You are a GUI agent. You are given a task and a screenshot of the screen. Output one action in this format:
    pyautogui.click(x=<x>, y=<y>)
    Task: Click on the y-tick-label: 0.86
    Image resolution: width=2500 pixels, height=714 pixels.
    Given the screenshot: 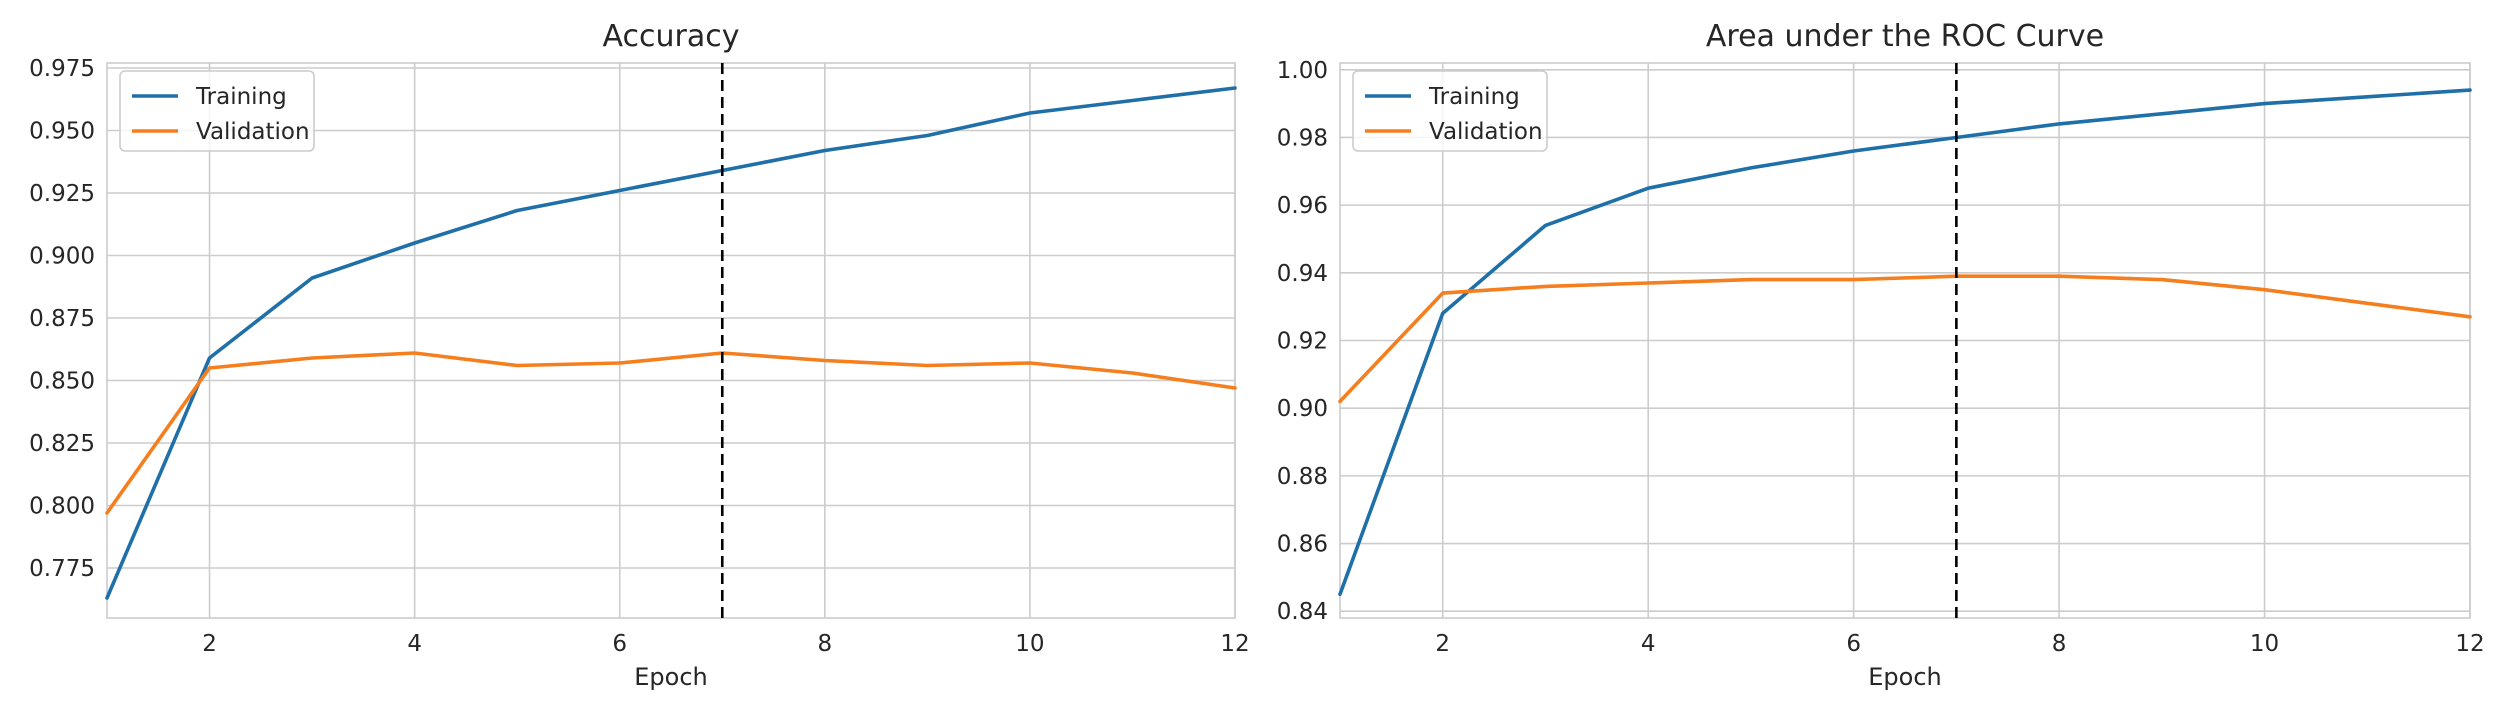 What is the action you would take?
    pyautogui.click(x=1302, y=545)
    